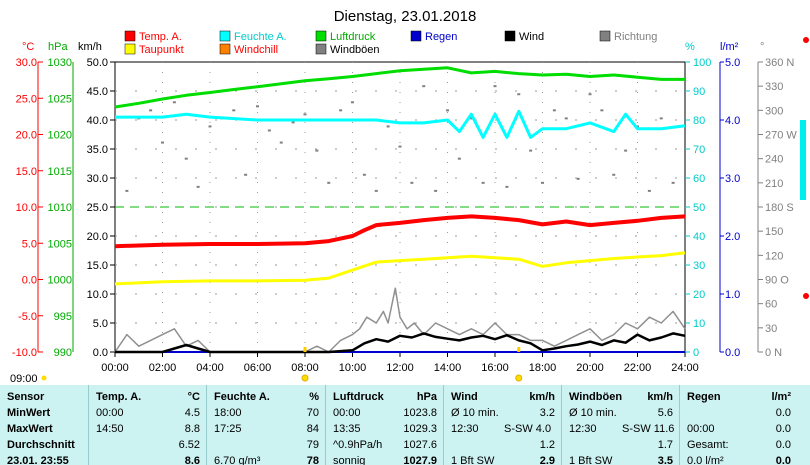 This screenshot has width=810, height=465. I want to click on legend-label: Luftdruck, so click(353, 37).